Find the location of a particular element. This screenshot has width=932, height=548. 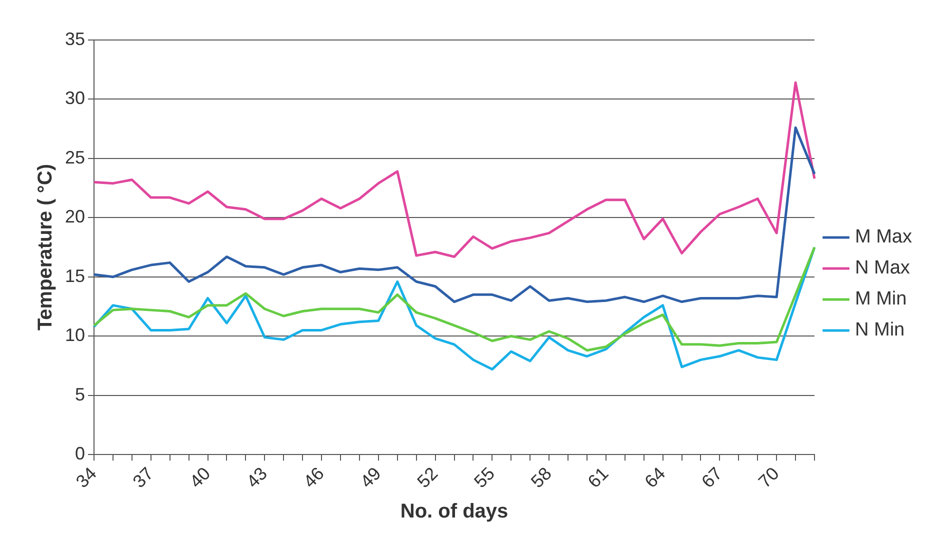

x-tick-label: 58 is located at coordinates (541, 477).